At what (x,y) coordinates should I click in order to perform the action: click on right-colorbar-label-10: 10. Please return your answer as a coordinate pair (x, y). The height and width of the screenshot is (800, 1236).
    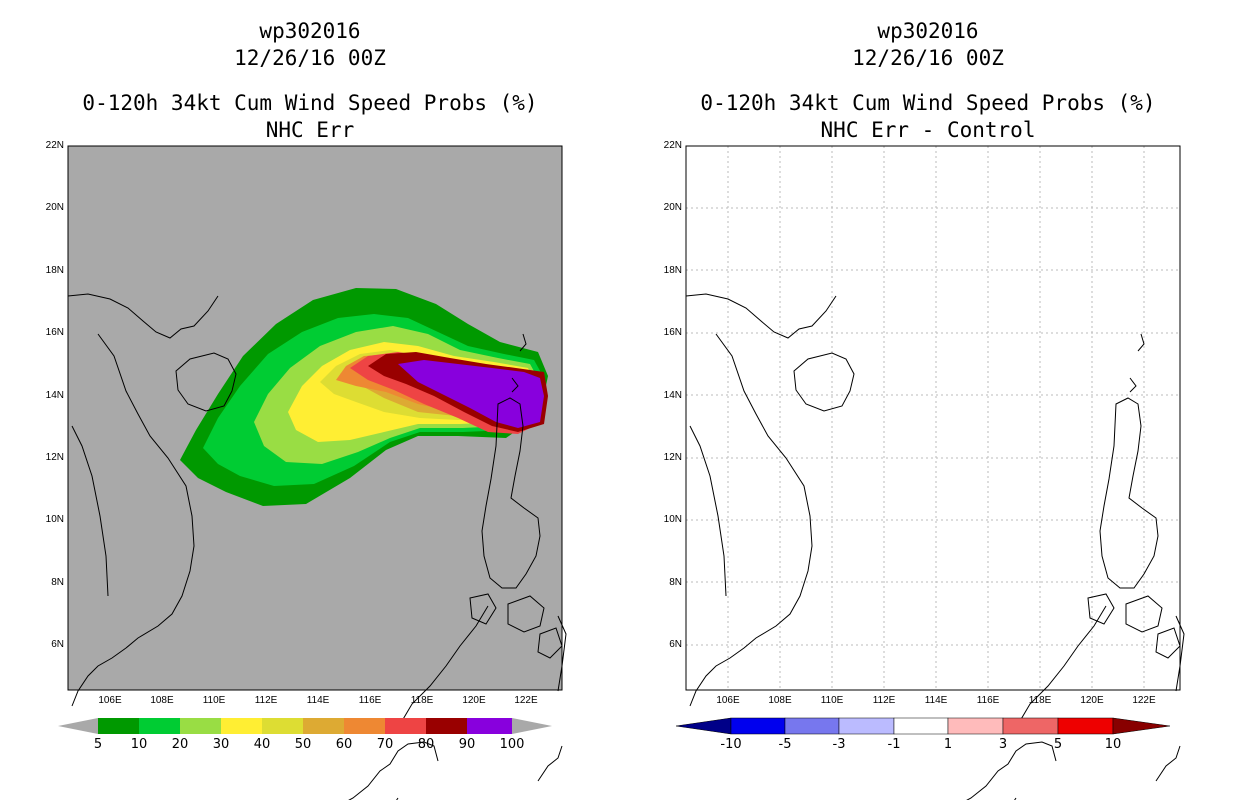
    Looking at the image, I should click on (1113, 744).